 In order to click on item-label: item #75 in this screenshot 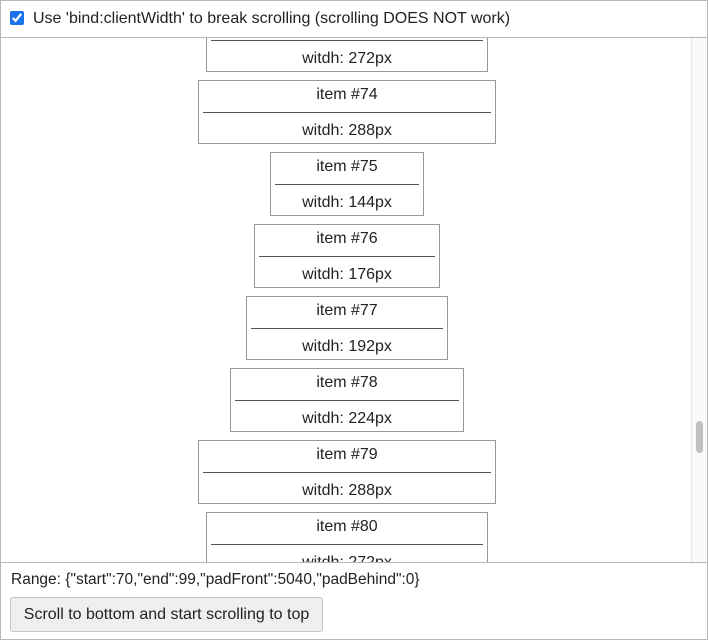, I will do `click(347, 166)`.